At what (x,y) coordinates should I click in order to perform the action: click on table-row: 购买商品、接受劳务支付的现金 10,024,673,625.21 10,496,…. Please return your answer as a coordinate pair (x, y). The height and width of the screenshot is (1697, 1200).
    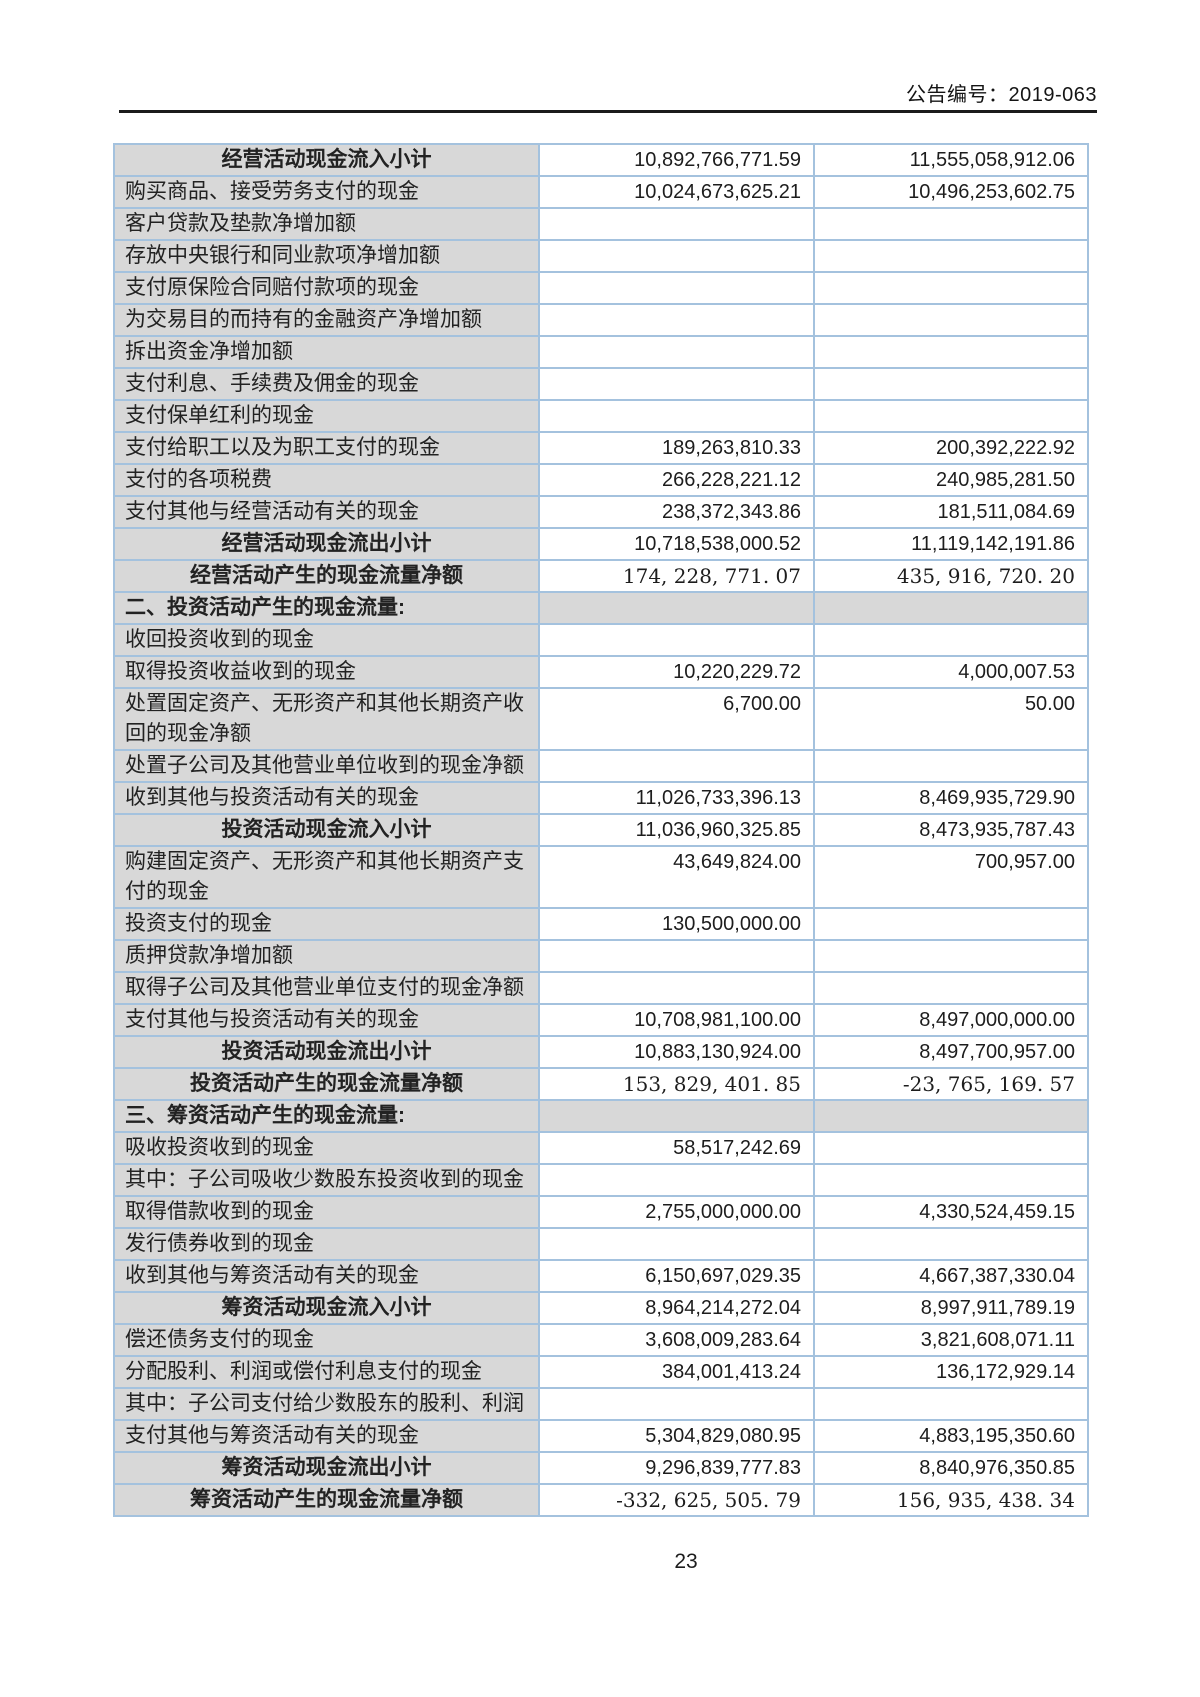
    Looking at the image, I should click on (601, 192).